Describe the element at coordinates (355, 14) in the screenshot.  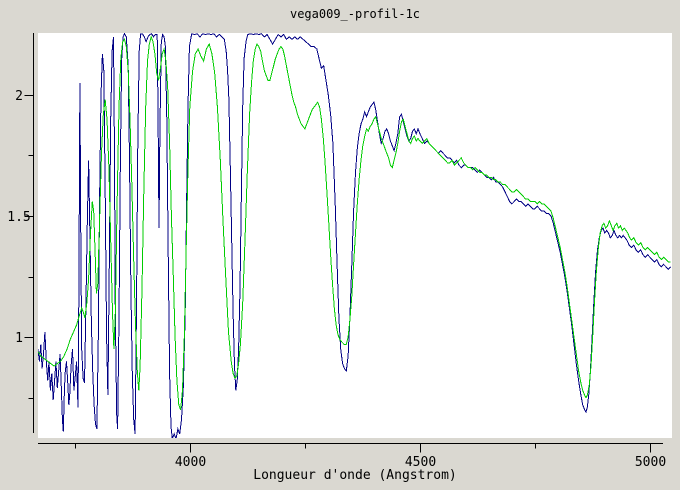
I see `plot-title: vega009_-profil-1c` at that location.